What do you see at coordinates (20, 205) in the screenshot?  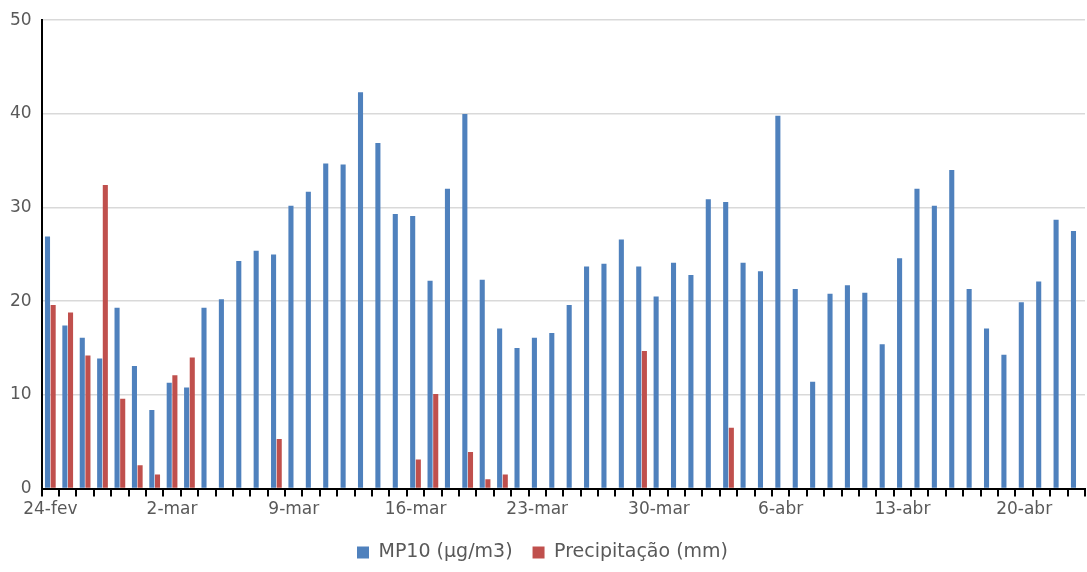 I see `y-tick-label: 30` at bounding box center [20, 205].